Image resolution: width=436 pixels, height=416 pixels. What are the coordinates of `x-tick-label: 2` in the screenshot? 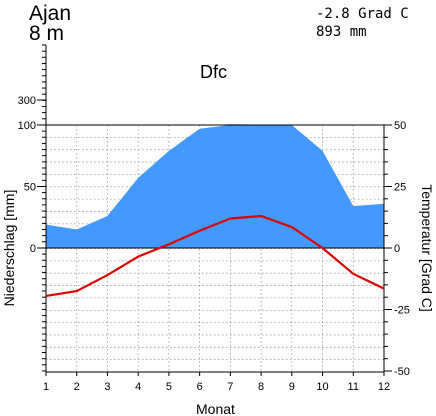 It's located at (77, 387).